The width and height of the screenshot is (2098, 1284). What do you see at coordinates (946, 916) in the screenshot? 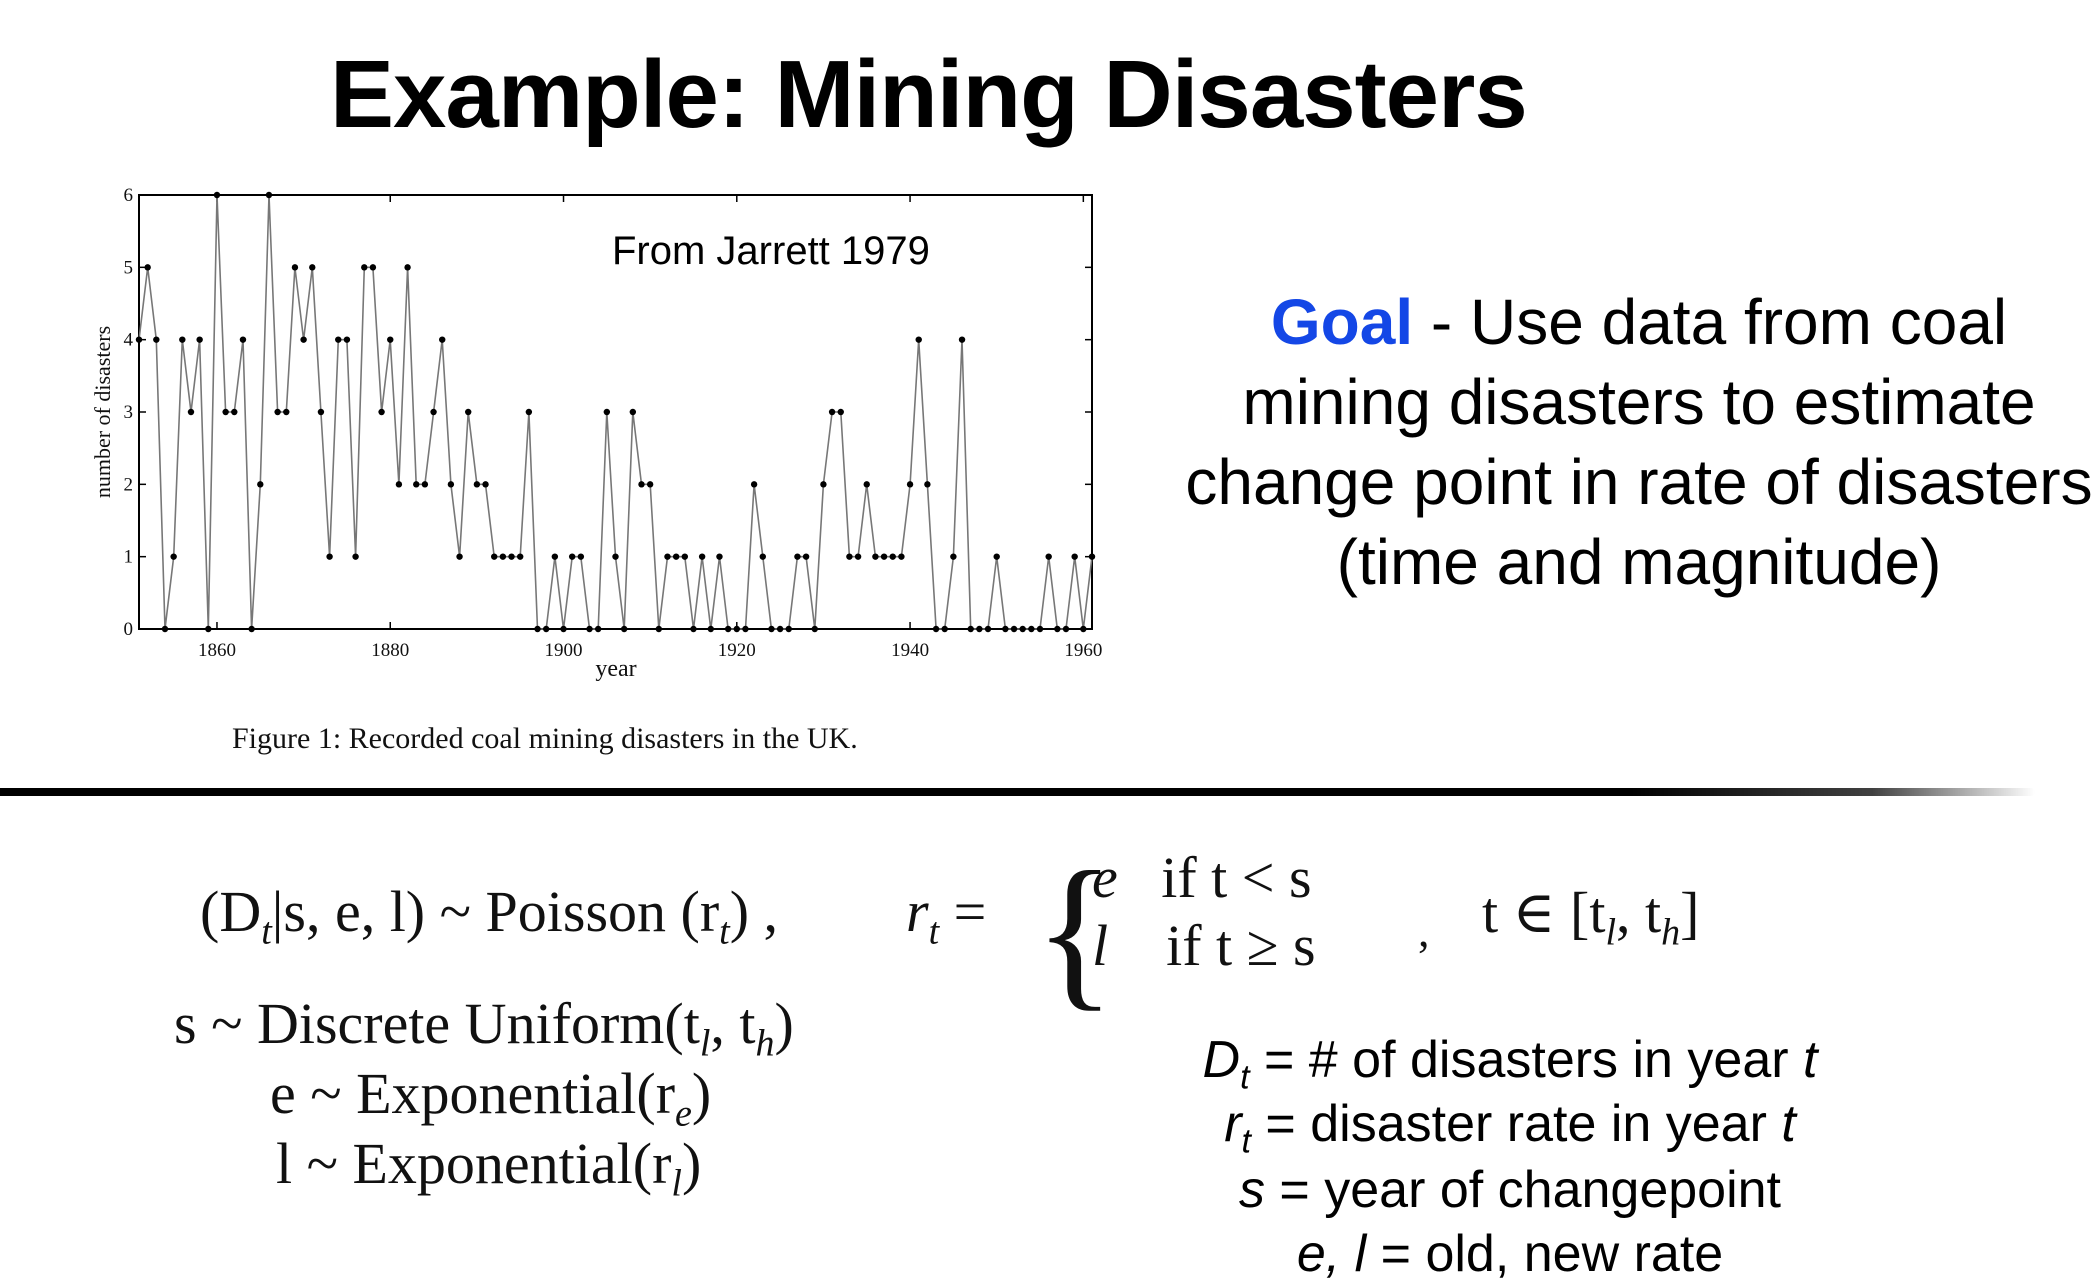
I see `rate-equation-lhs: rt =` at bounding box center [946, 916].